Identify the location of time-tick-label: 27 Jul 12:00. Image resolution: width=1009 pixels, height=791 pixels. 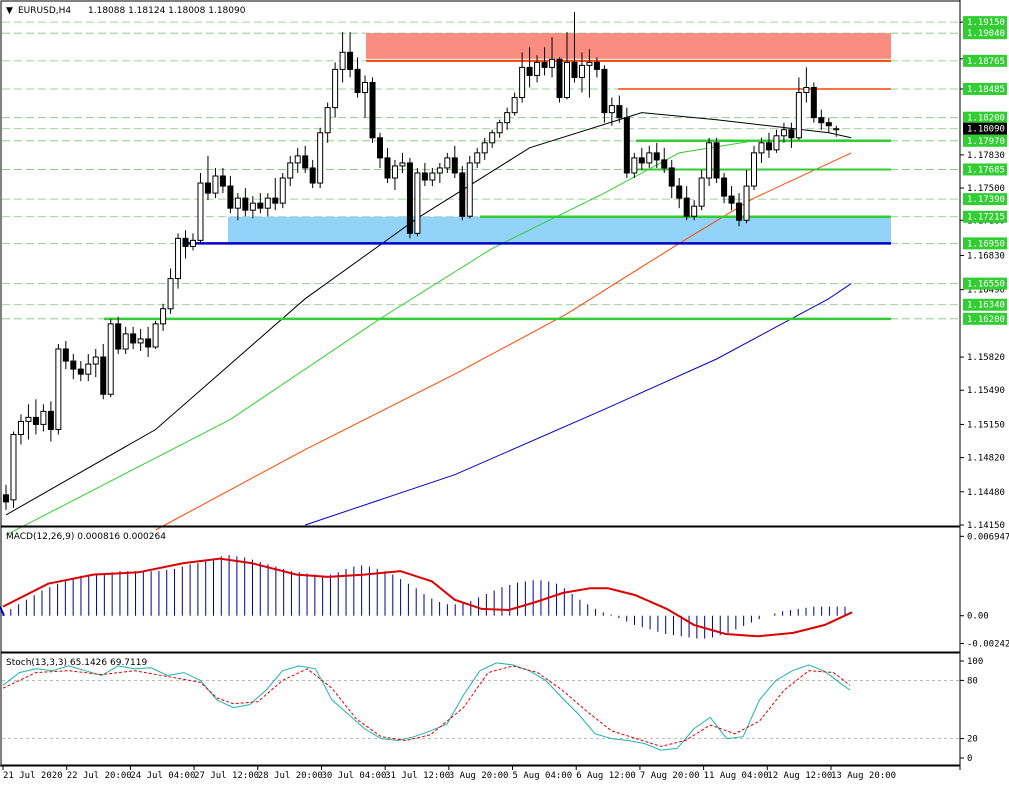
(226, 776).